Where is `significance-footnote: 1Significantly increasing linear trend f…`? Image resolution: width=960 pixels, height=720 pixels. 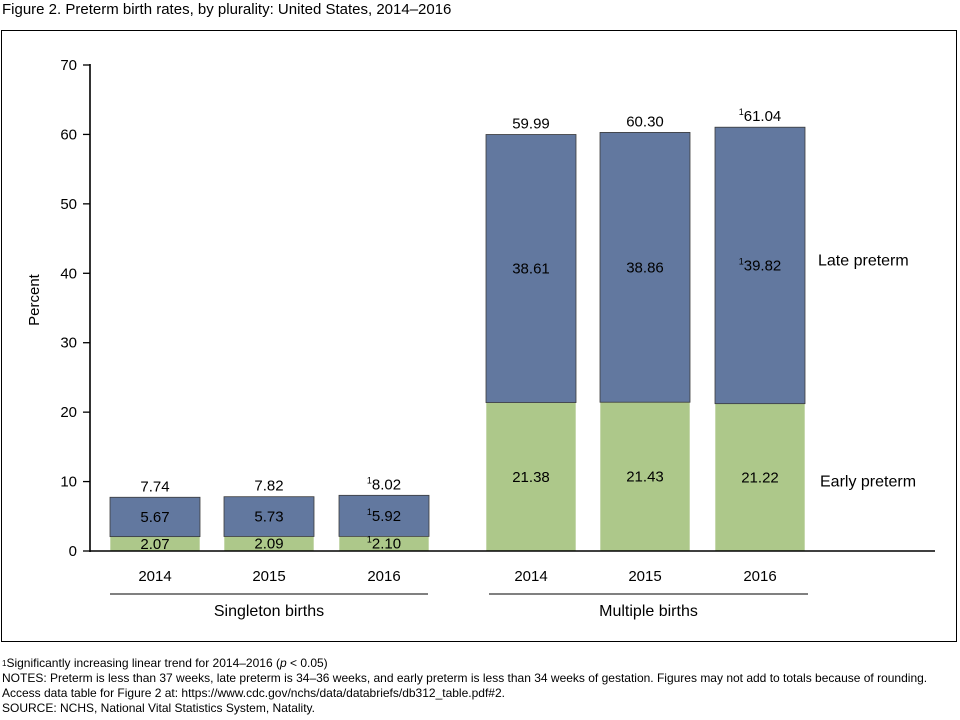
significance-footnote: 1Significantly increasing linear trend f… is located at coordinates (480, 663).